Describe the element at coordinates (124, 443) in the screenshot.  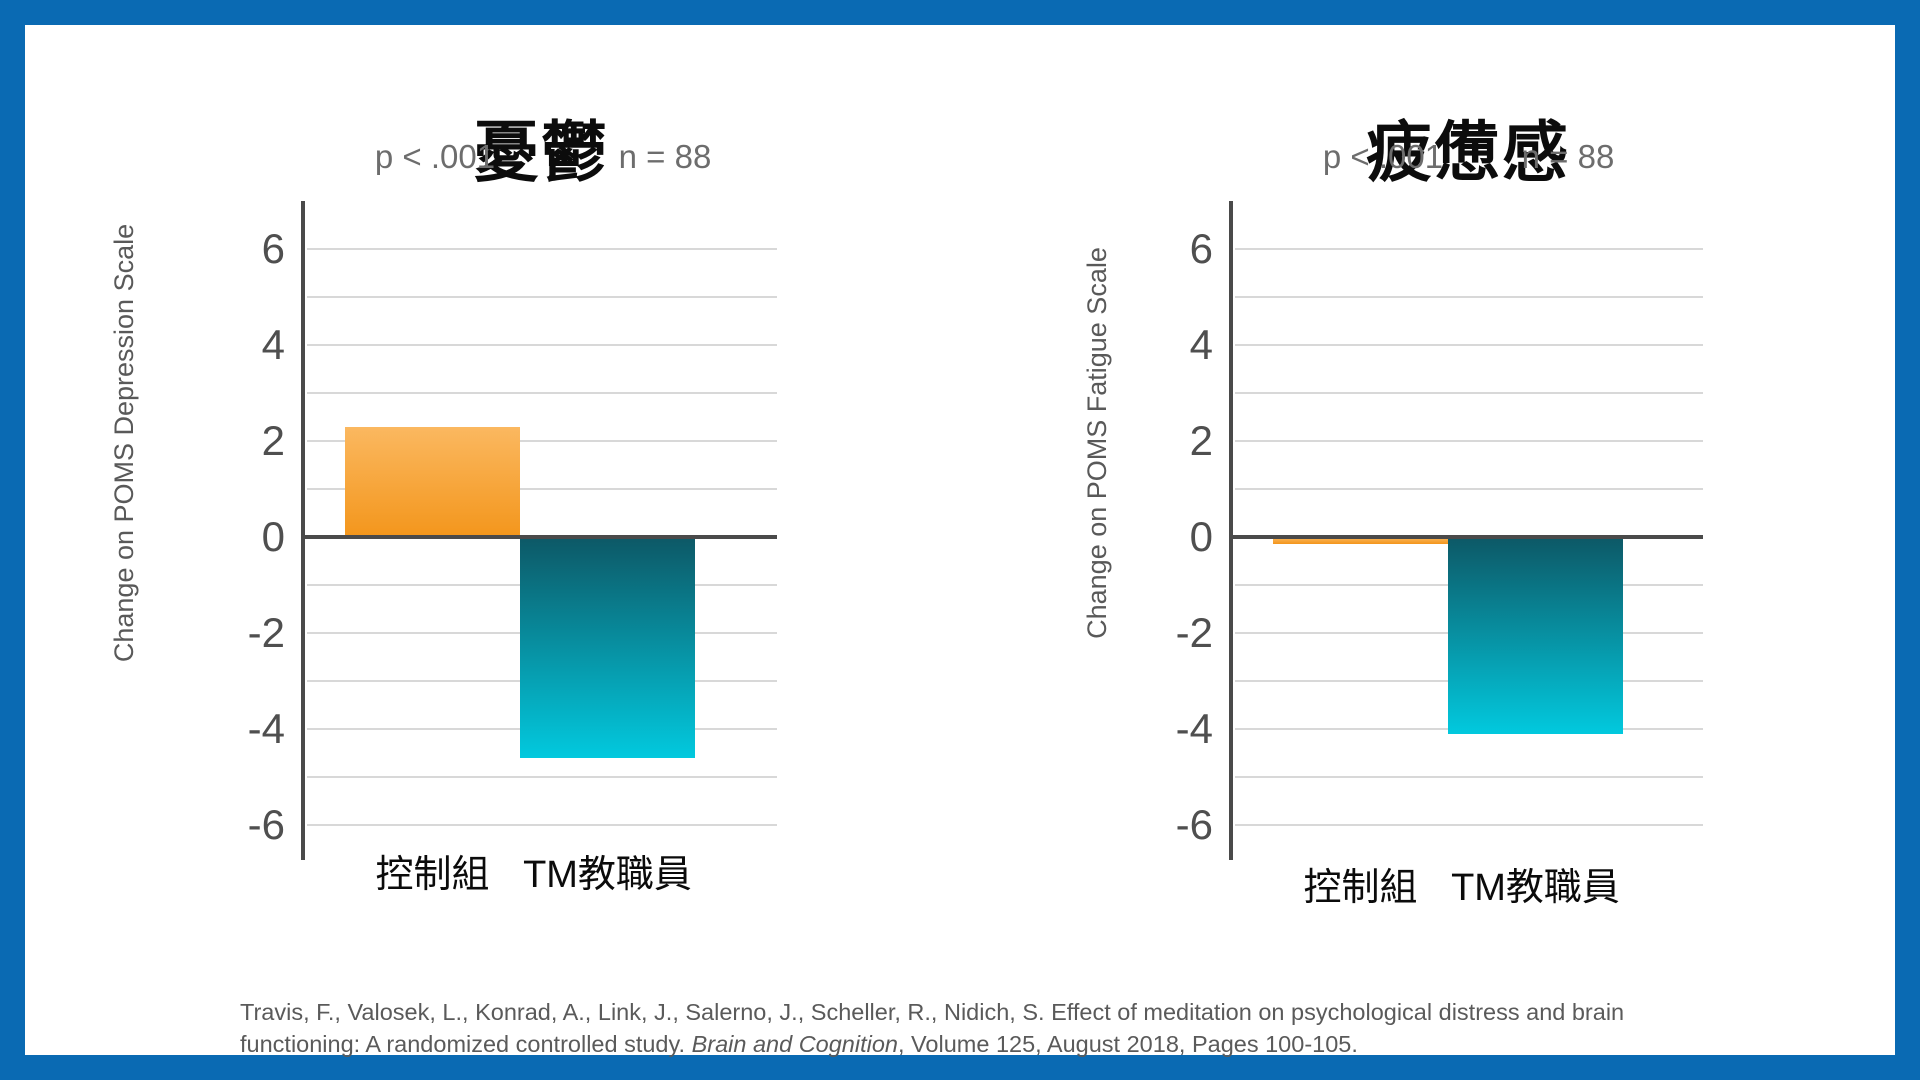
I see `left-chart-y-axis-title: Change on POMS Depression Scale` at that location.